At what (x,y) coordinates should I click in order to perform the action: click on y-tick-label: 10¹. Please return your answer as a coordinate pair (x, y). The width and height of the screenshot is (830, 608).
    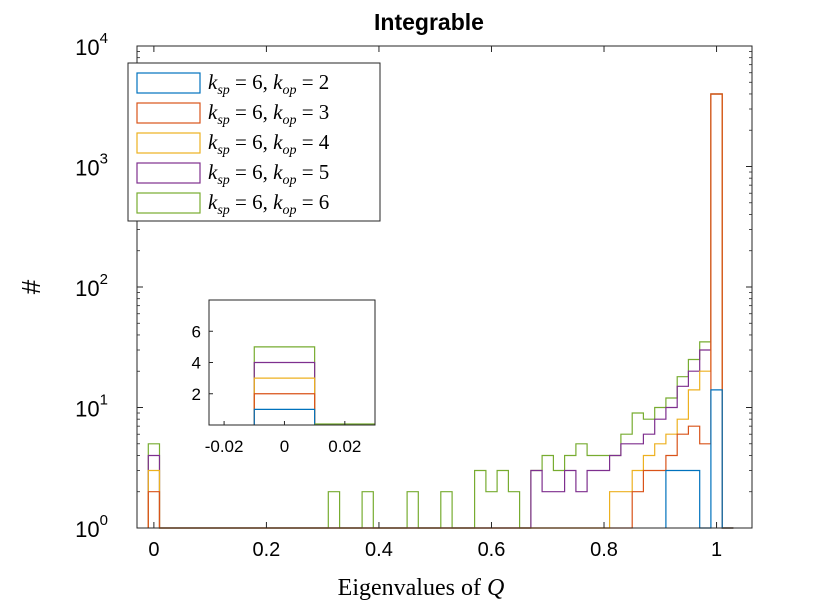
    Looking at the image, I should click on (91, 407).